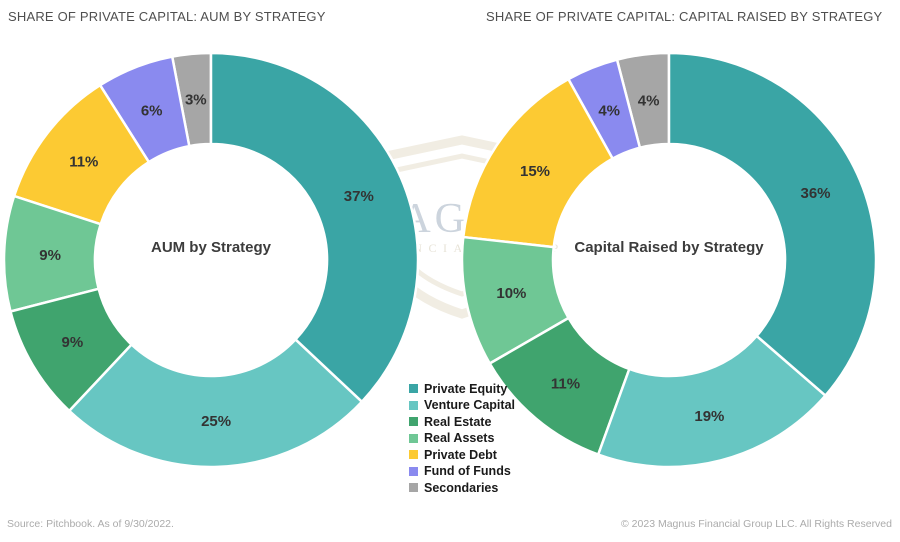 Image resolution: width=900 pixels, height=542 pixels. Describe the element at coordinates (466, 388) in the screenshot. I see `legend-label: Private Equity` at that location.